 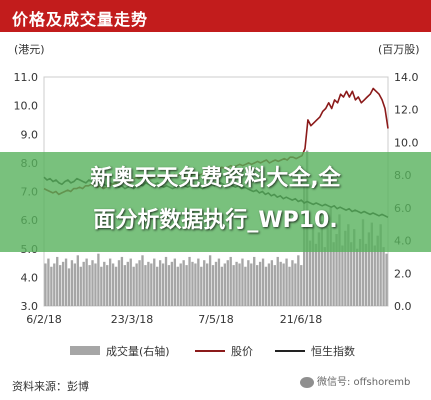 I want to click on left-tick-label: 11.0, so click(x=26, y=77).